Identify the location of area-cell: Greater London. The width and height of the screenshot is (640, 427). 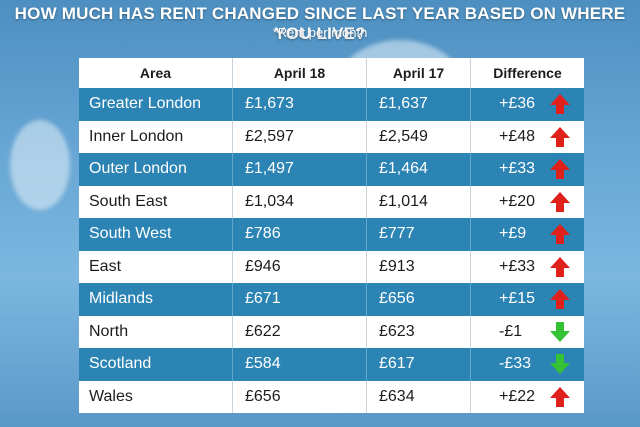
(156, 104).